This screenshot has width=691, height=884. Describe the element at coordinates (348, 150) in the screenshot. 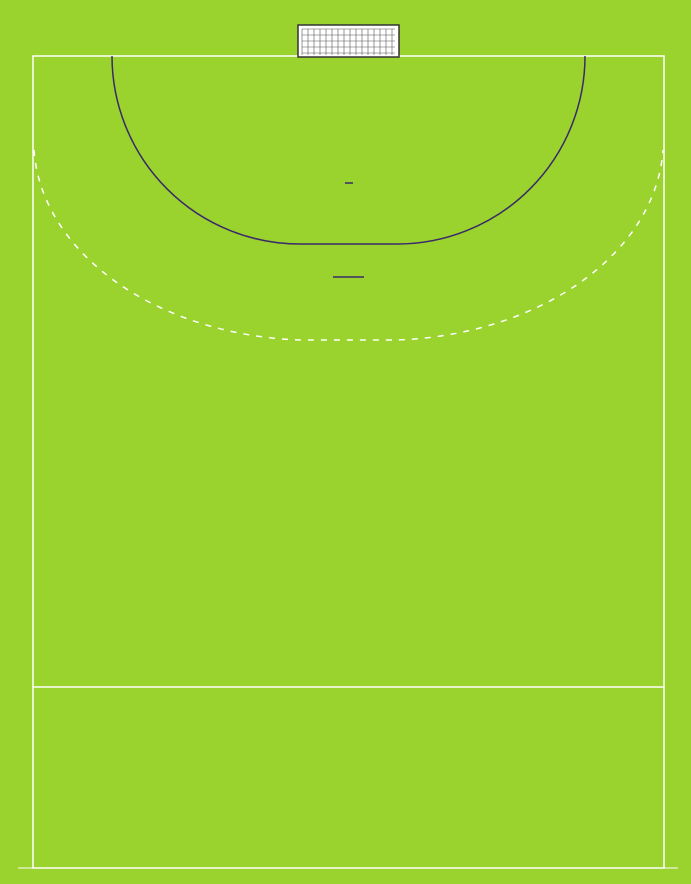

I see `goal-area-line` at that location.